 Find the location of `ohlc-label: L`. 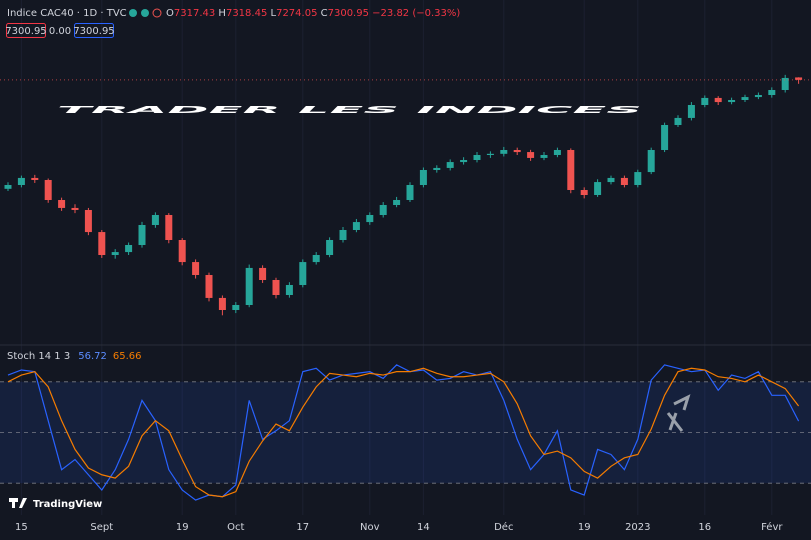

ohlc-label: L is located at coordinates (274, 13).